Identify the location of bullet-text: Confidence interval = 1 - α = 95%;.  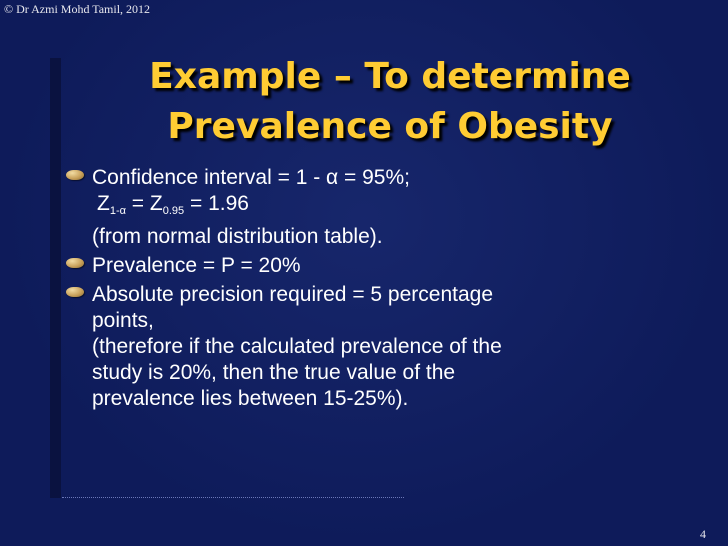
(251, 177).